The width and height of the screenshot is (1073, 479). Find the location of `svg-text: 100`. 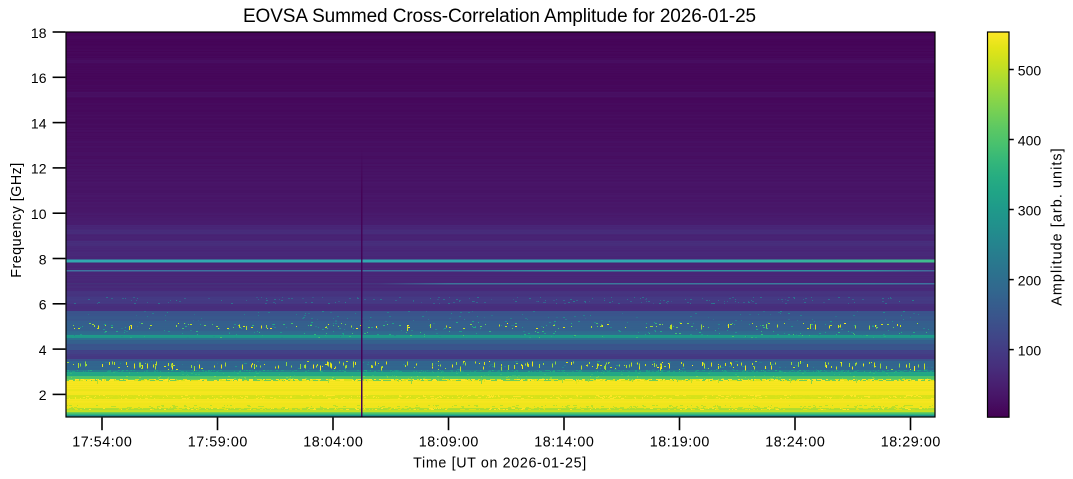

svg-text: 100 is located at coordinates (1030, 350).